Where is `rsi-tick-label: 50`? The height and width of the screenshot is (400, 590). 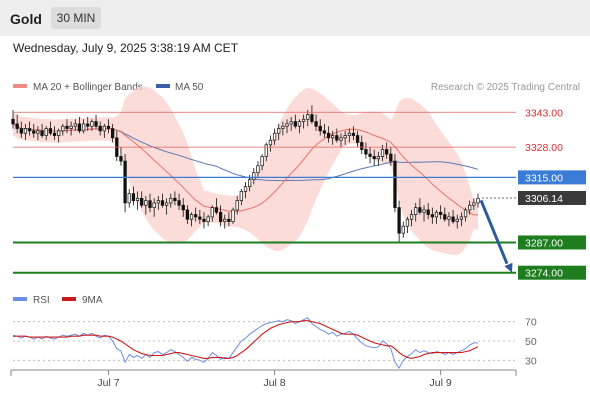
rsi-tick-label: 50 is located at coordinates (531, 342).